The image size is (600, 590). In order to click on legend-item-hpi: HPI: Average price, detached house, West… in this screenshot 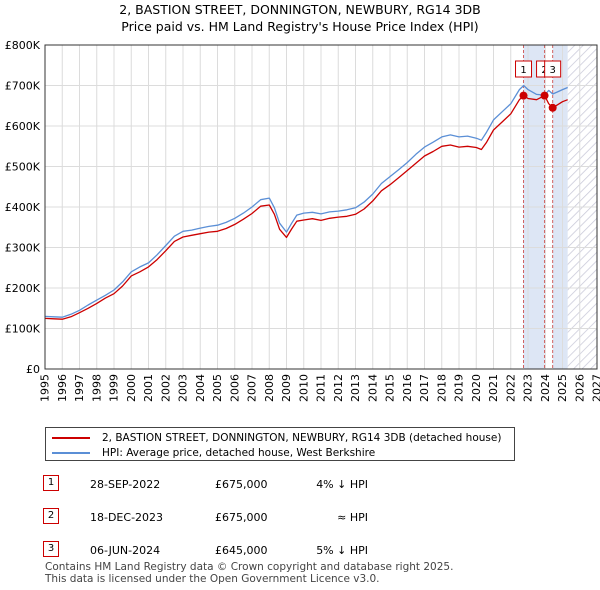, I will do `click(213, 452)`.